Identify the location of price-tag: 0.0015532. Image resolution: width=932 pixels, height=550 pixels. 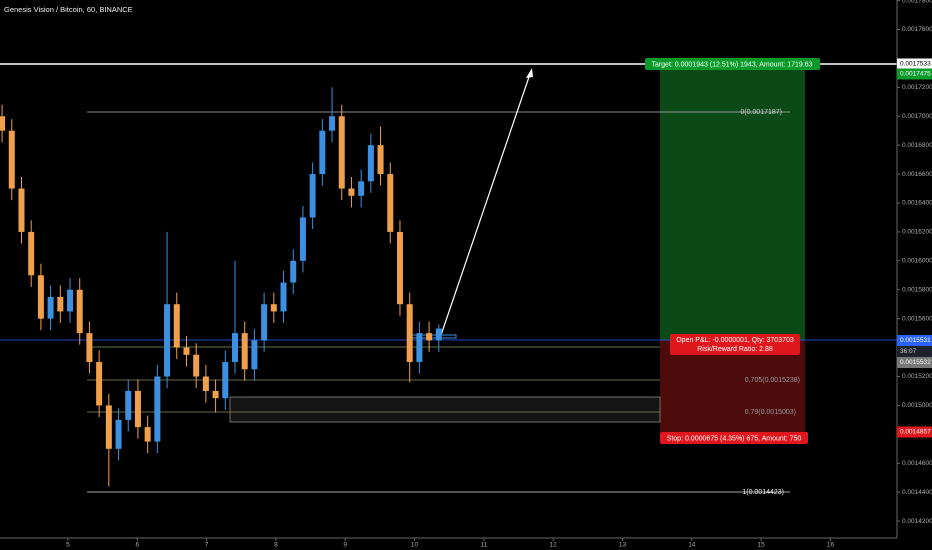
(915, 362).